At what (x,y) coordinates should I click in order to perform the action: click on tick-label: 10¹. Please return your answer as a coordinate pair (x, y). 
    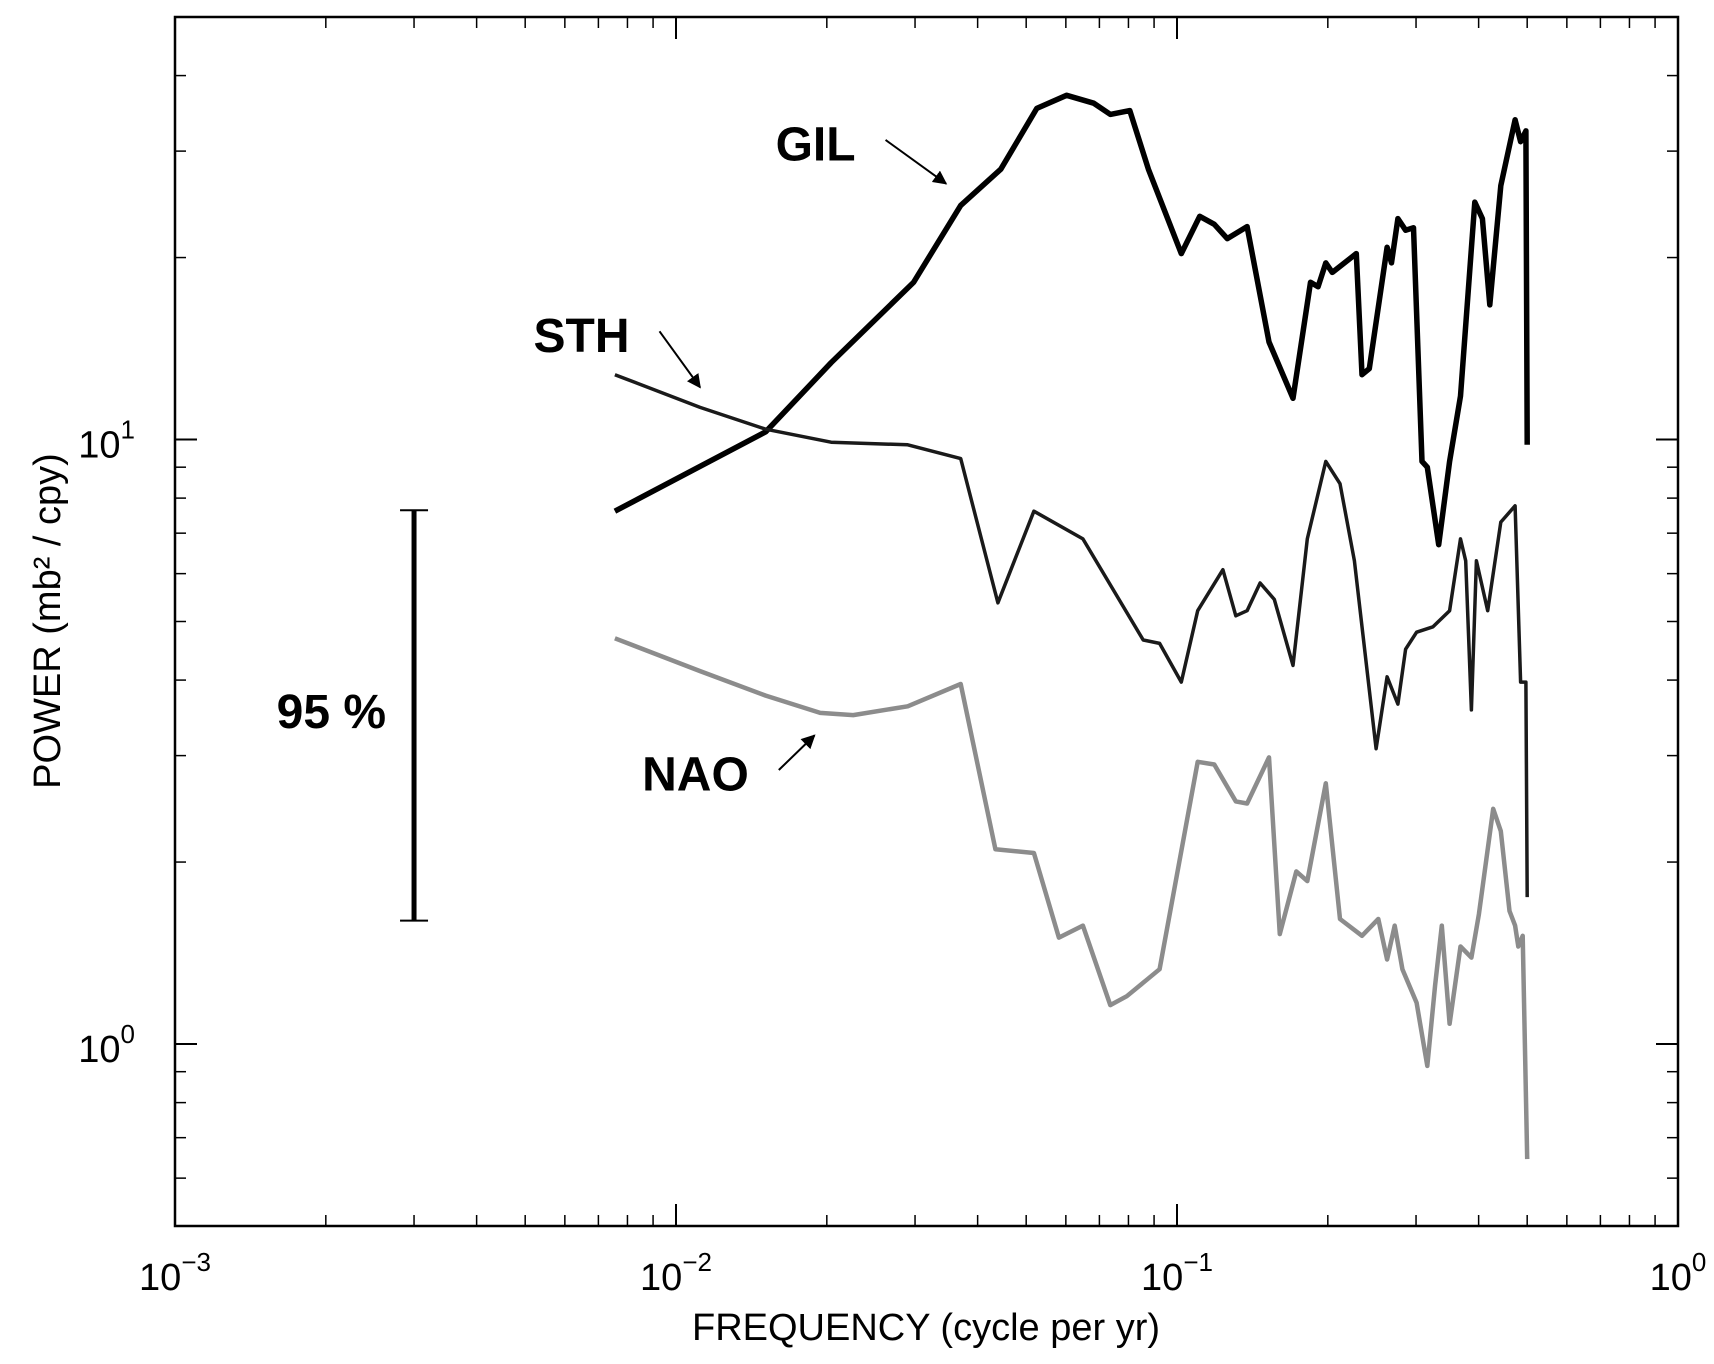
    Looking at the image, I should click on (106, 440).